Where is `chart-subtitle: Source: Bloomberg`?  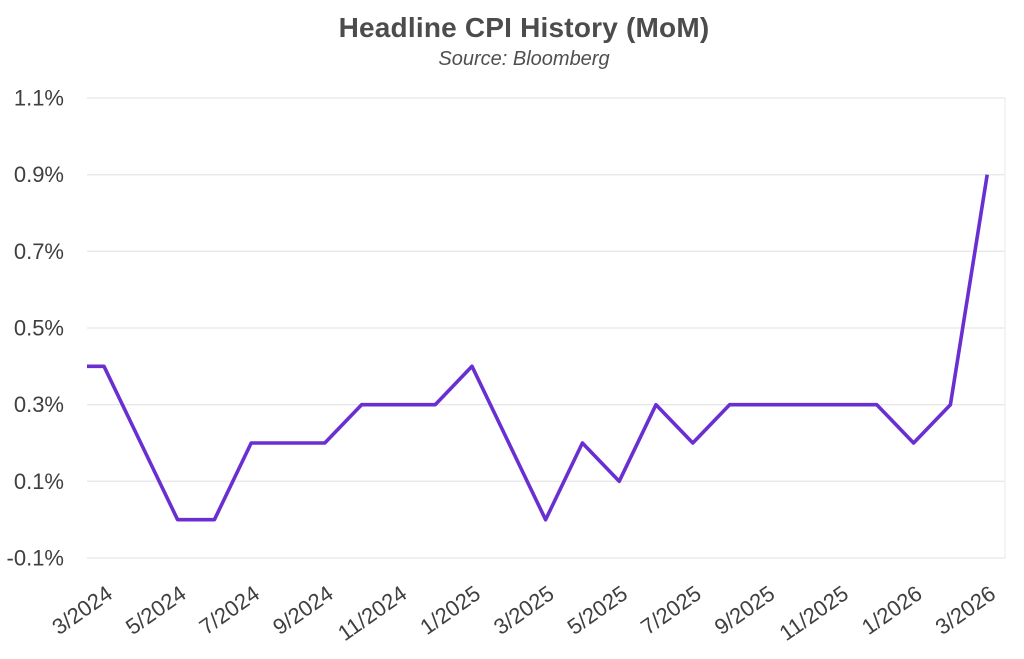
chart-subtitle: Source: Bloomberg is located at coordinates (524, 59).